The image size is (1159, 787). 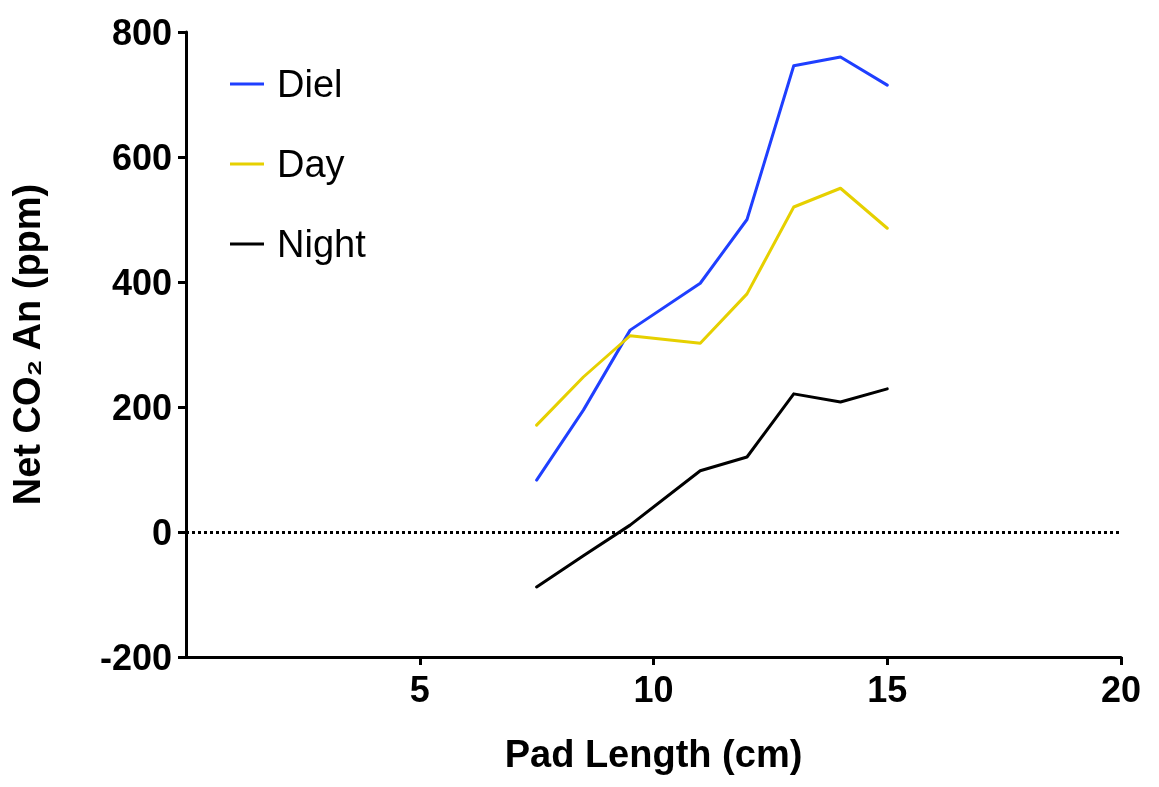 I want to click on x-axis-title: Pad Length (cm), so click(x=653, y=754).